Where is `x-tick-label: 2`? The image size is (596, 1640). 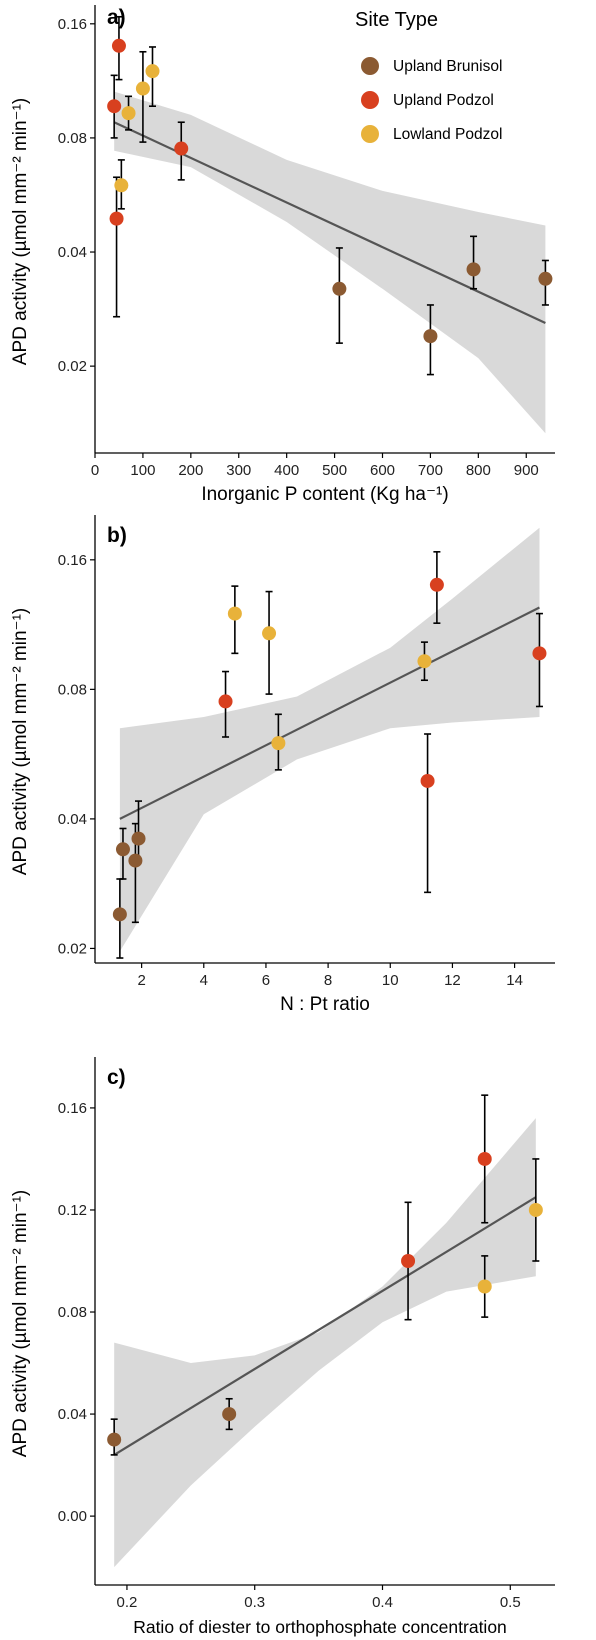
x-tick-label: 2 is located at coordinates (141, 980).